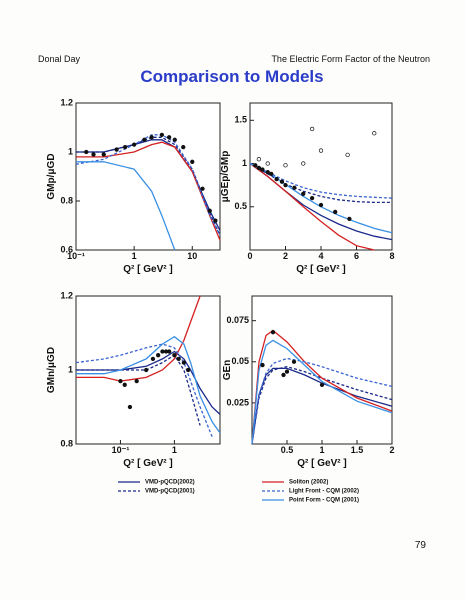 Image resolution: width=465 pixels, height=600 pixels. I want to click on y-tick-label: 0.025, so click(237, 402).